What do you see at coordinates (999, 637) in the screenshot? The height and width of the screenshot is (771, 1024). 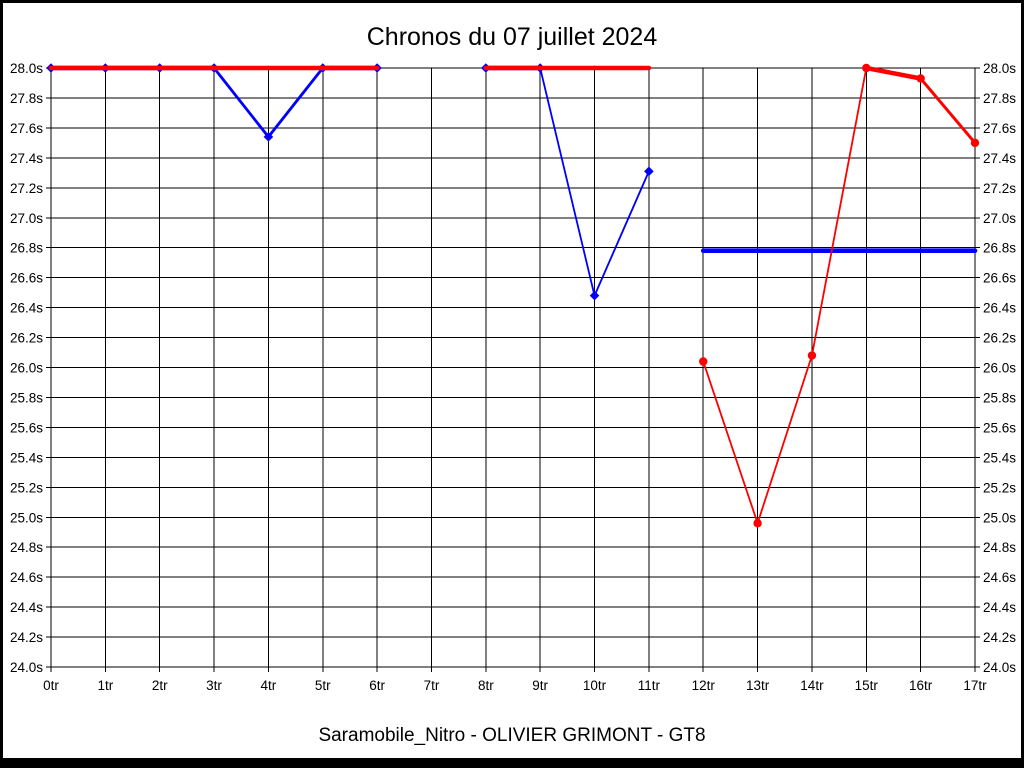 I see `y-tick-label-right: 24.2s` at bounding box center [999, 637].